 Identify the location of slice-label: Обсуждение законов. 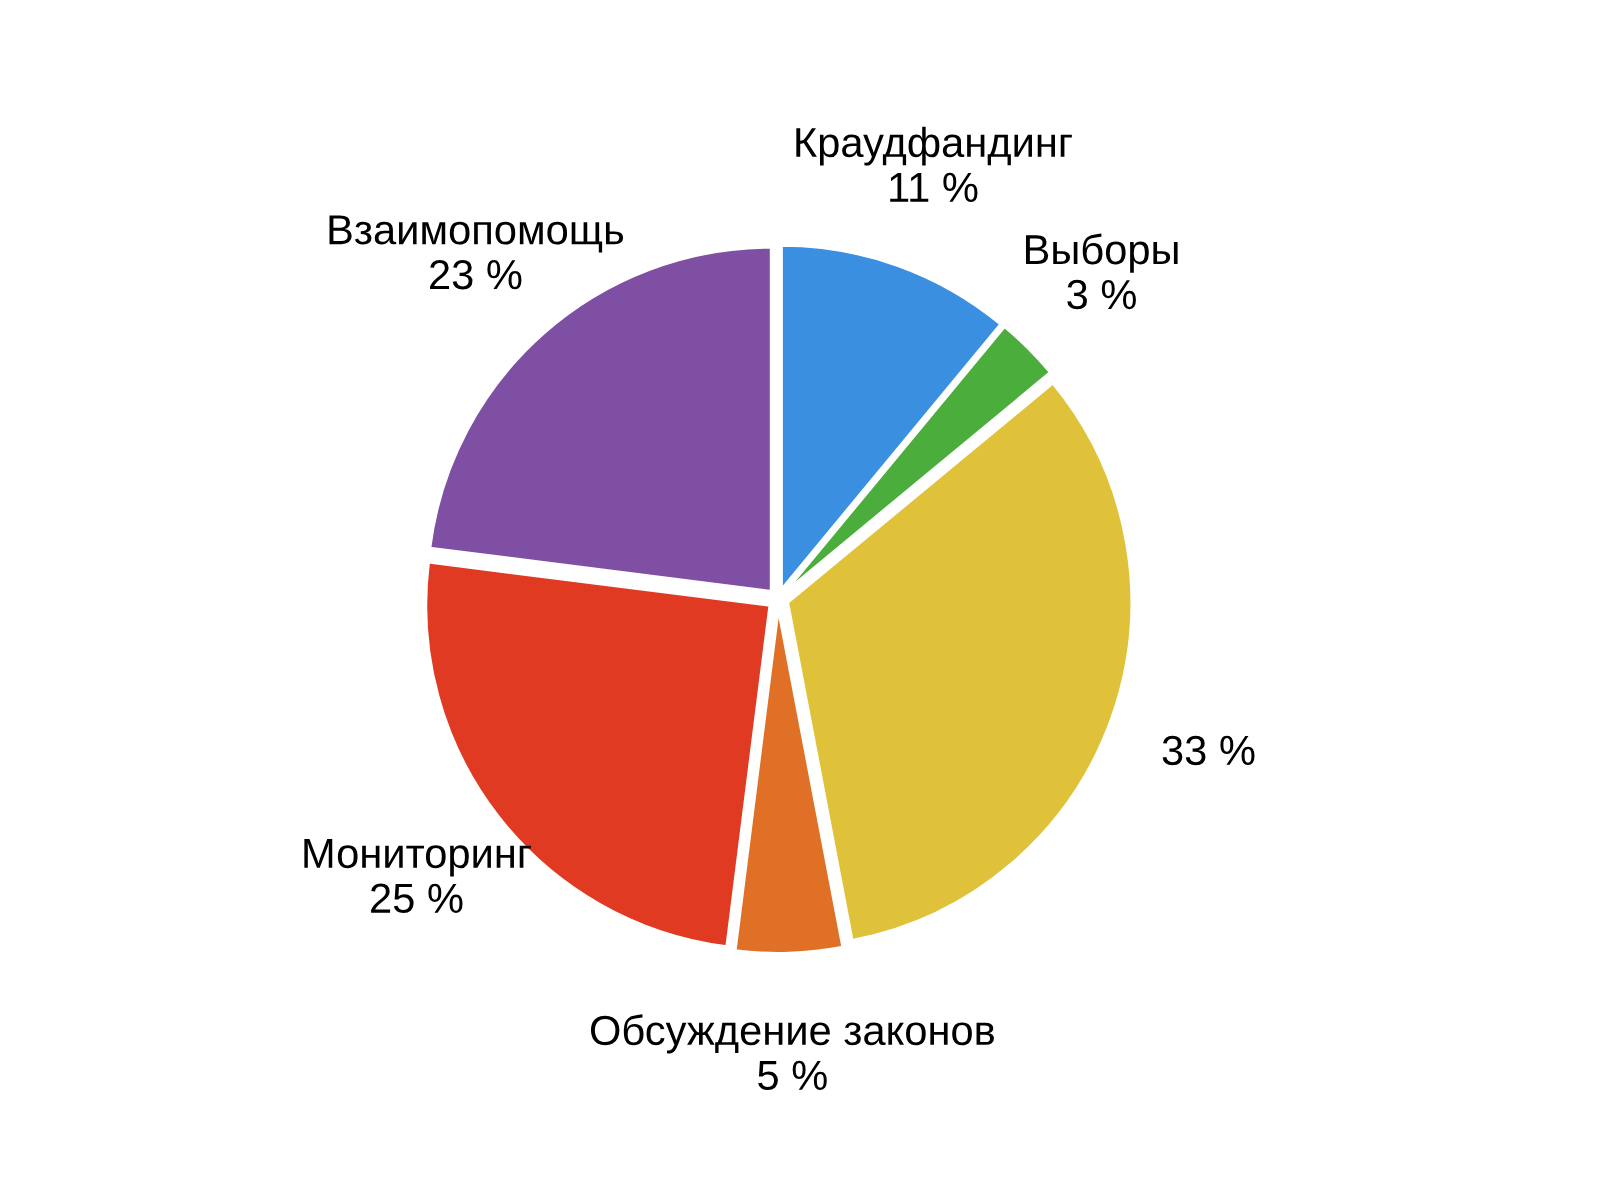
(792, 1034).